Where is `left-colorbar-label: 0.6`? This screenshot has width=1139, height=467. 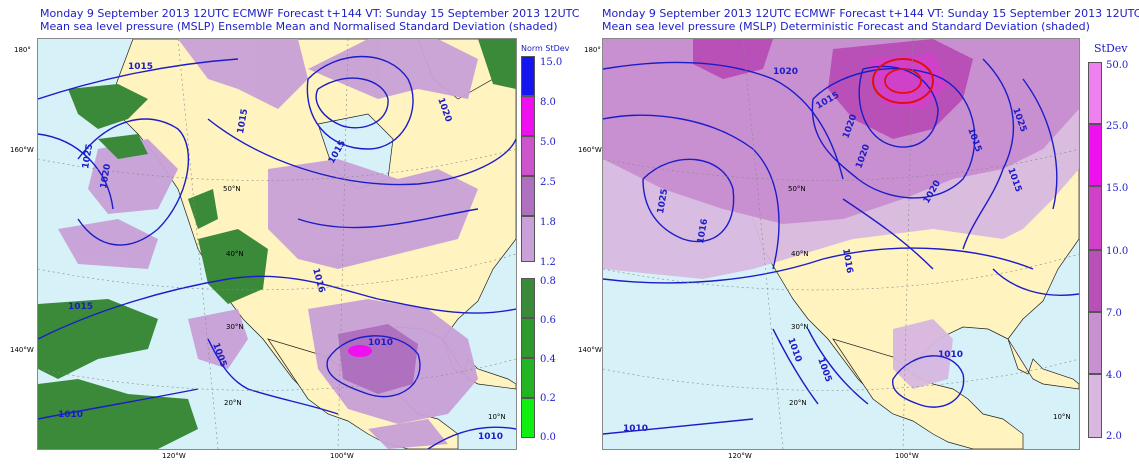
left-colorbar-label: 0.6 is located at coordinates (548, 320).